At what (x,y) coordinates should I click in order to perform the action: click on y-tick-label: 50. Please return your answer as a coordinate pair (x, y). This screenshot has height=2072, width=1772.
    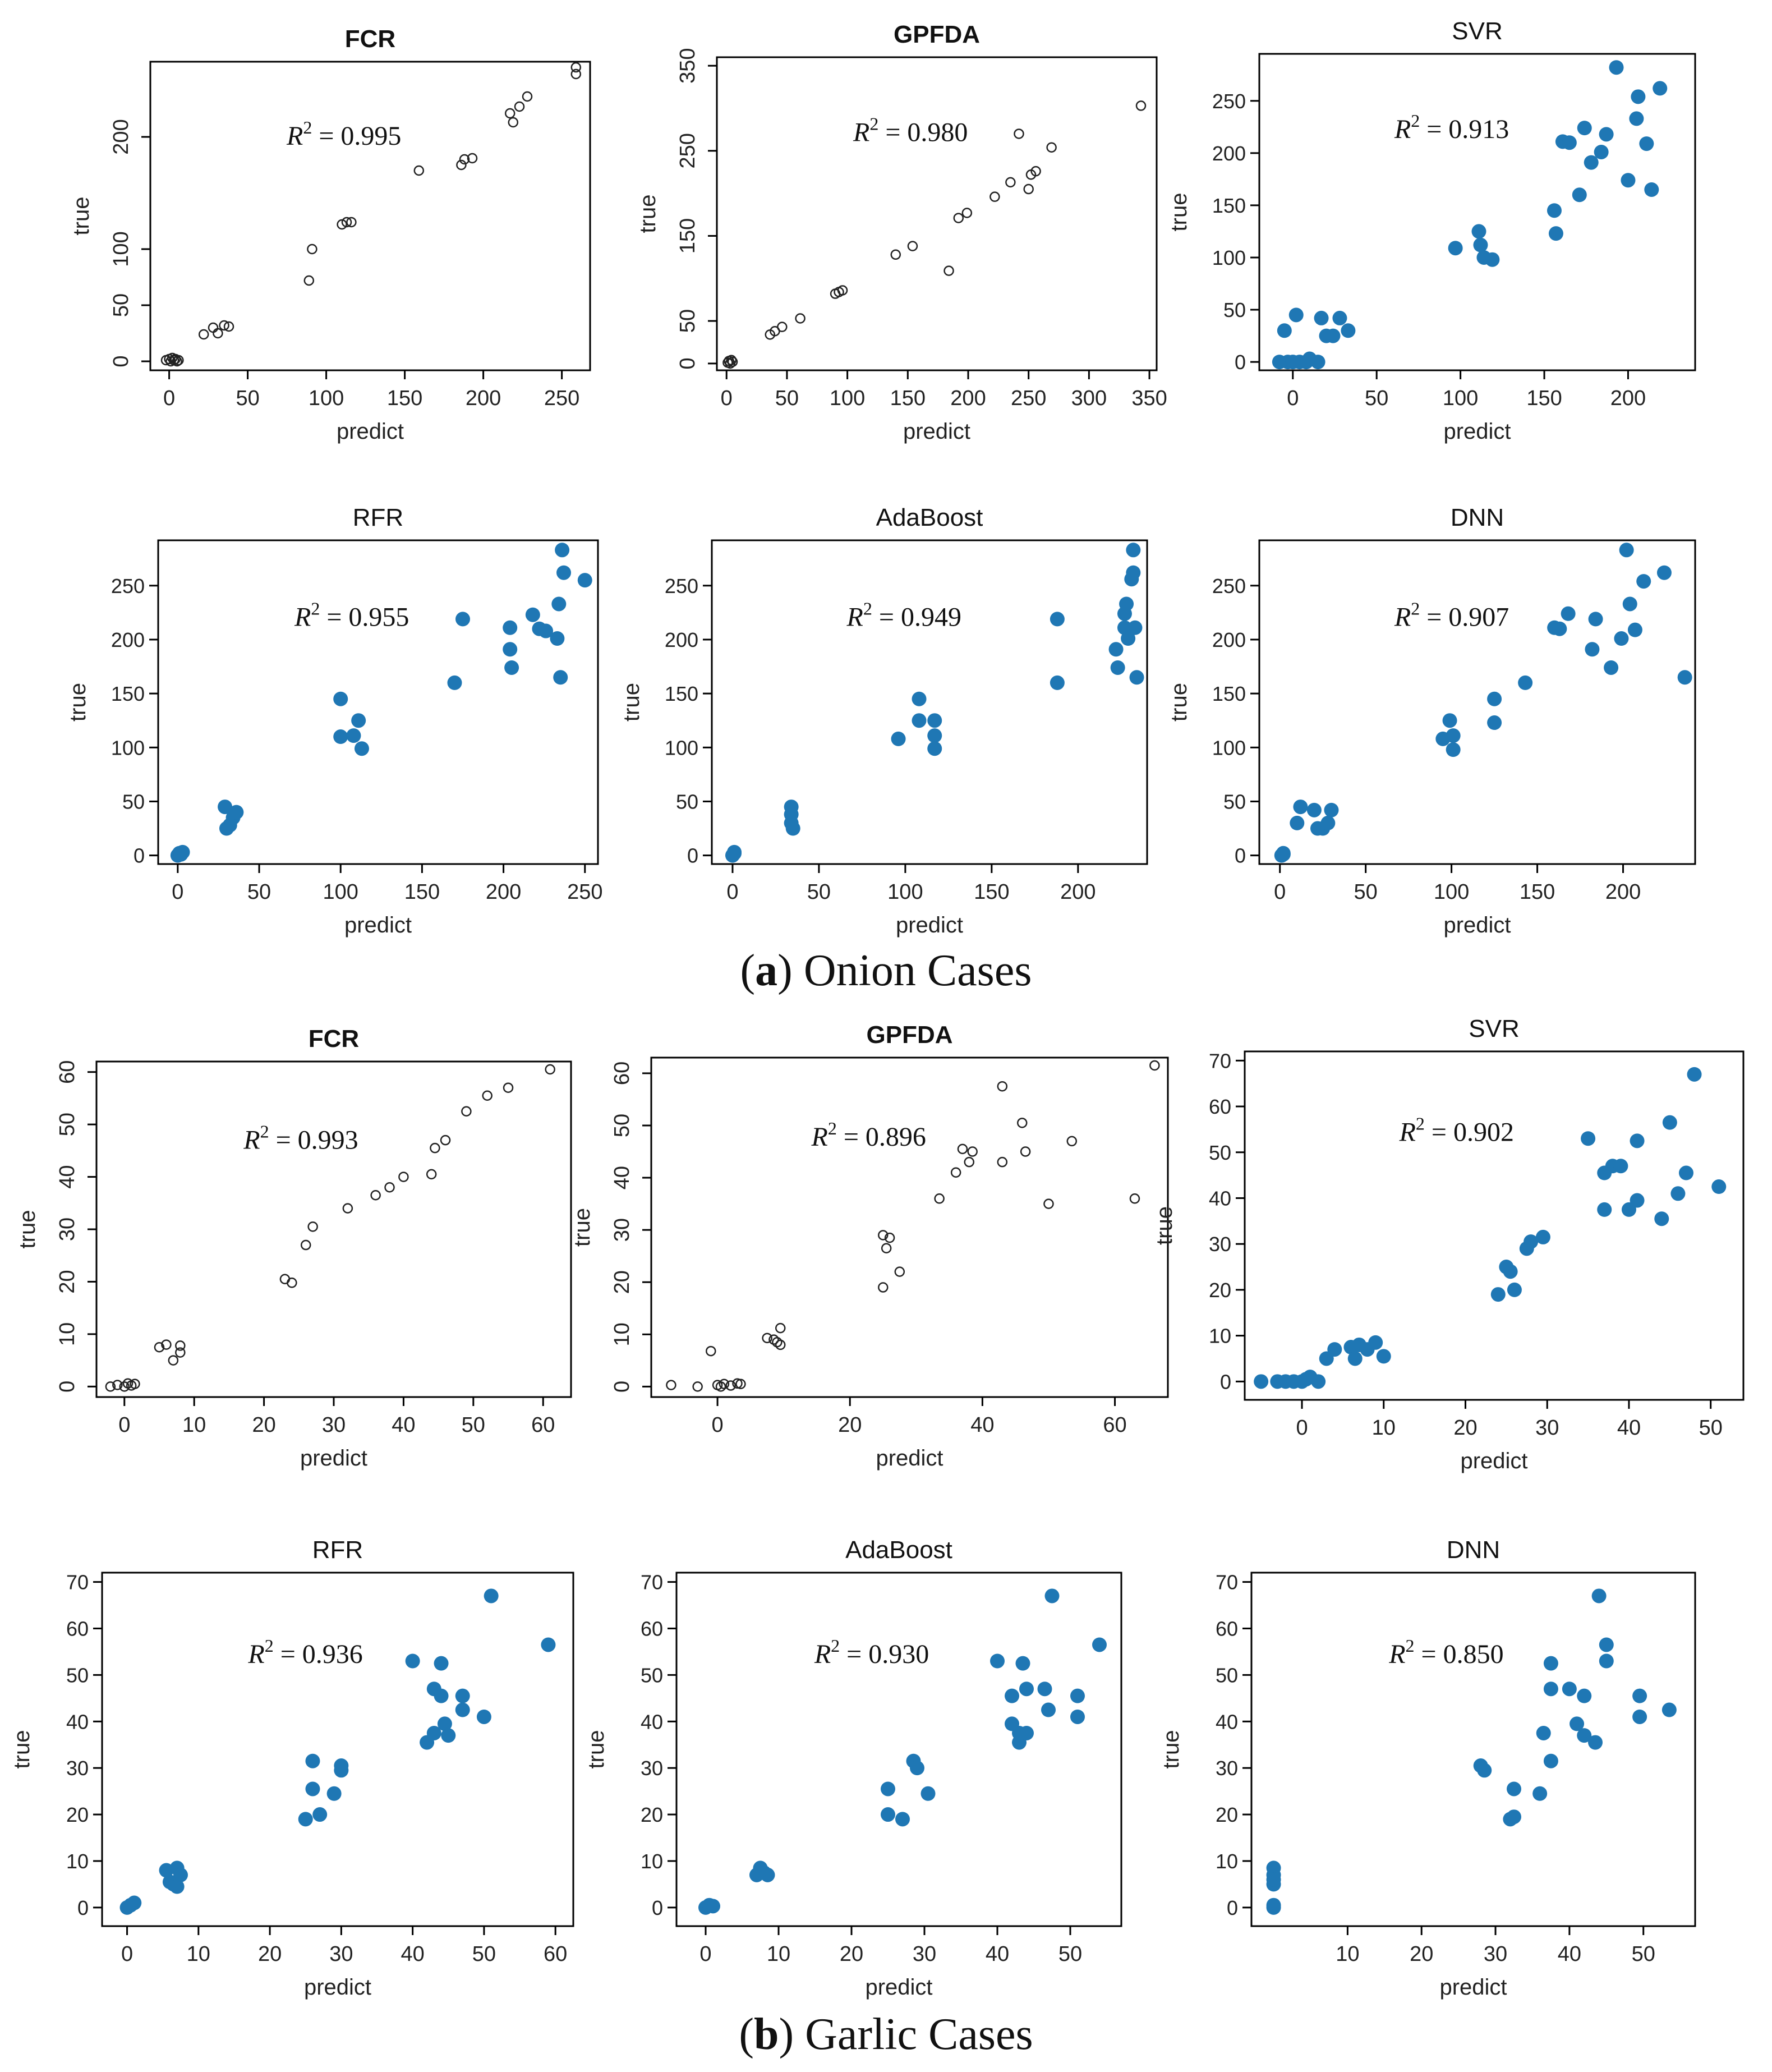
    Looking at the image, I should click on (133, 802).